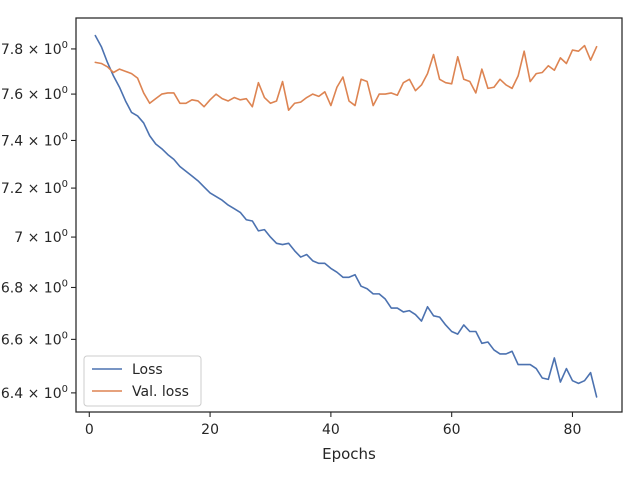 Image resolution: width=640 pixels, height=480 pixels. Describe the element at coordinates (147, 370) in the screenshot. I see `legend-label-loss: Loss` at that location.